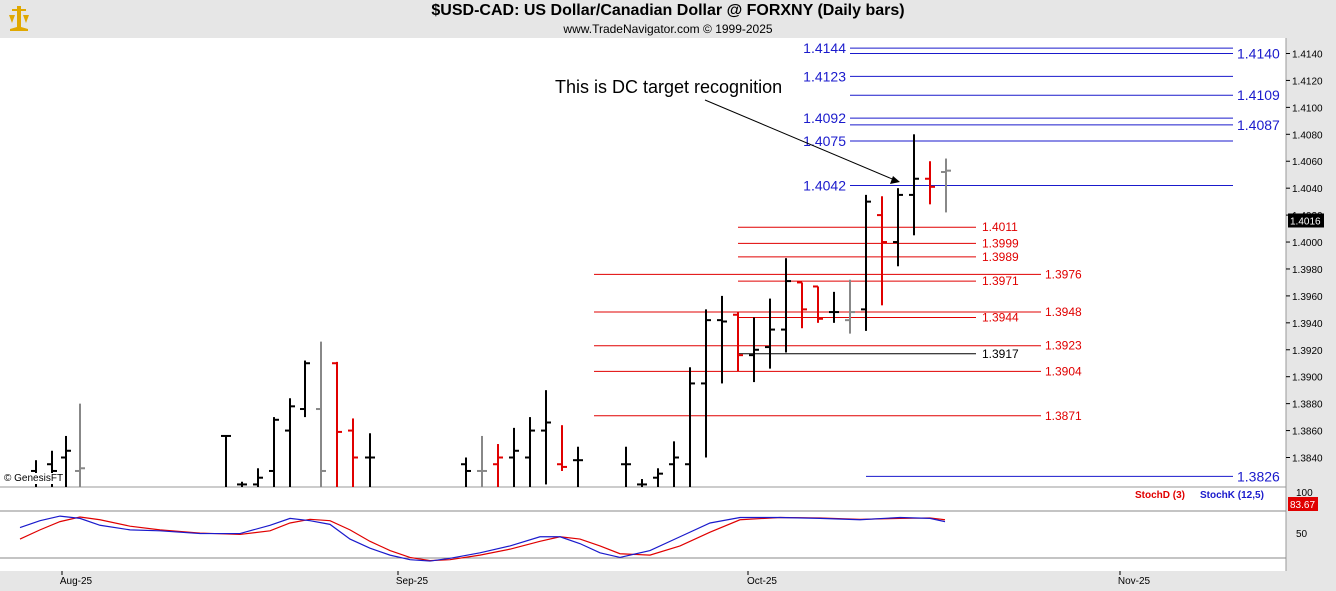 The height and width of the screenshot is (591, 1336). I want to click on price-tick-label: 1.3900, so click(1307, 378).